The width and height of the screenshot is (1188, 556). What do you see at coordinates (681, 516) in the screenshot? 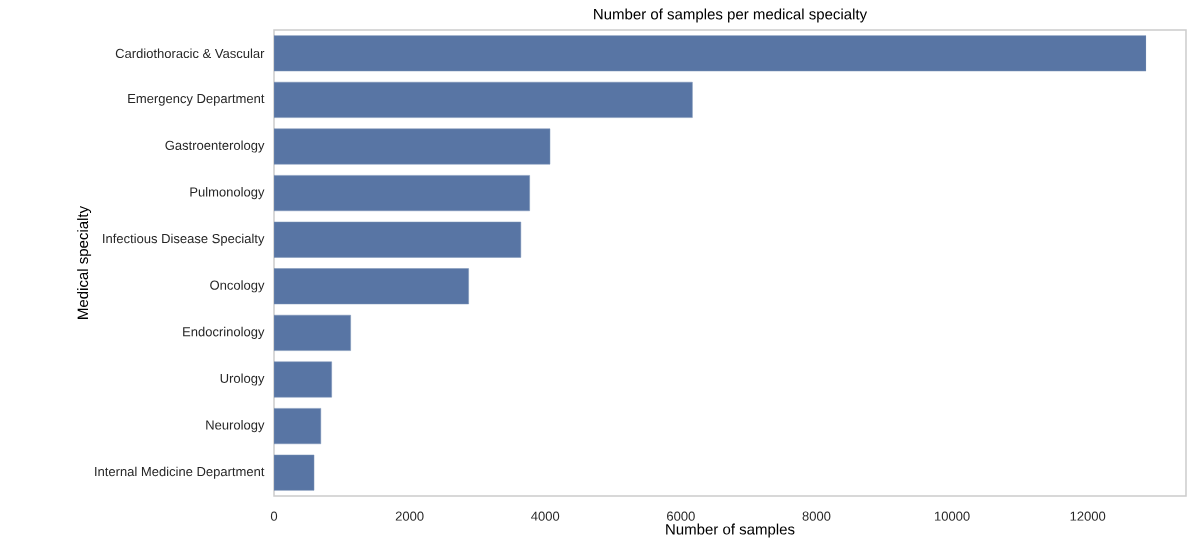
I see `x-tick-label: 6000` at bounding box center [681, 516].